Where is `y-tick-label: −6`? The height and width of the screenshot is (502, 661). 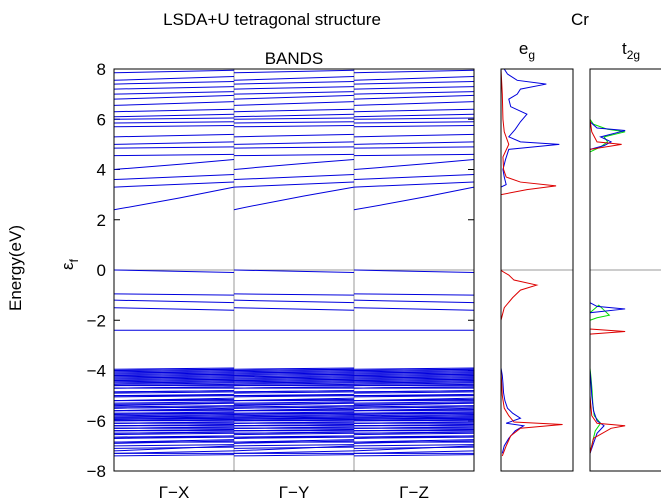 y-tick-label: −6 is located at coordinates (96, 421).